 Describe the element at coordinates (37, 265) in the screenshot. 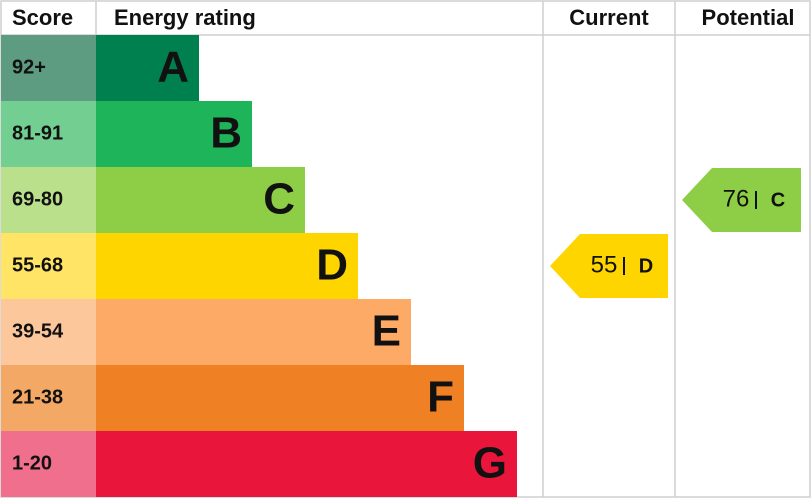

I see `score-range: 55-68` at that location.